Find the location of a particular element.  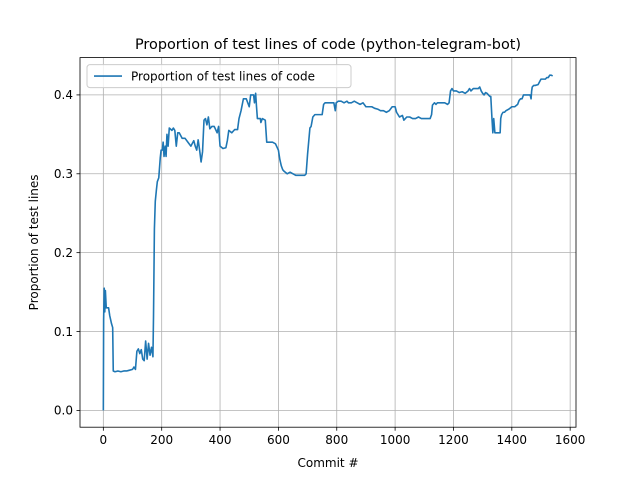

y-tick-label: 0.1 is located at coordinates (63, 332).